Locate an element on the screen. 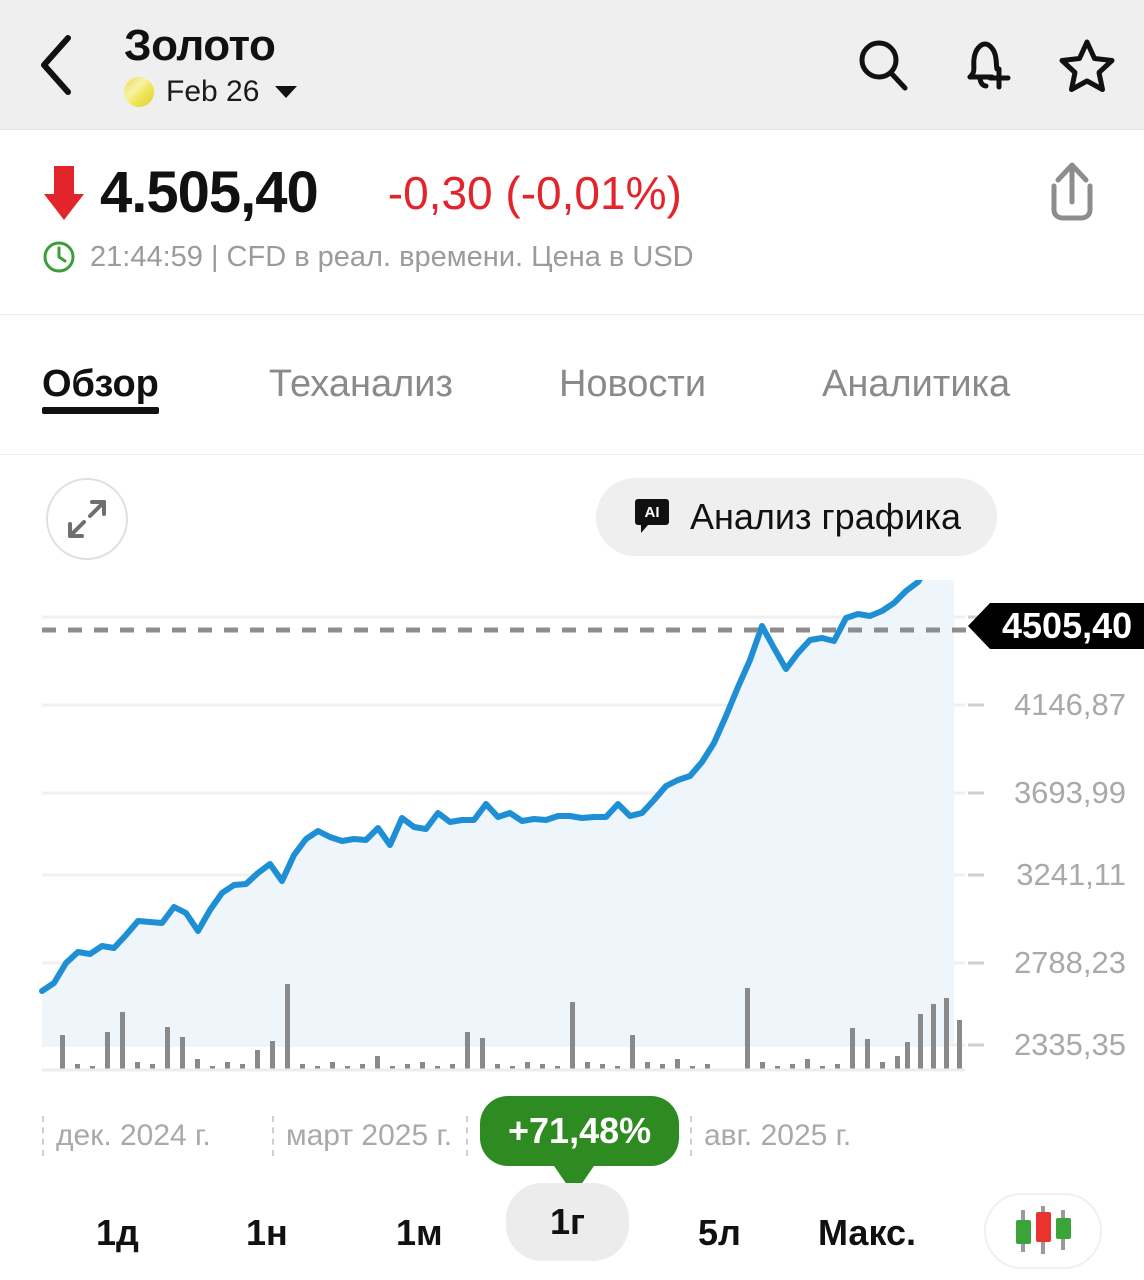 Image resolution: width=1144 pixels, height=1280 pixels. range-max: Макс. is located at coordinates (867, 1232).